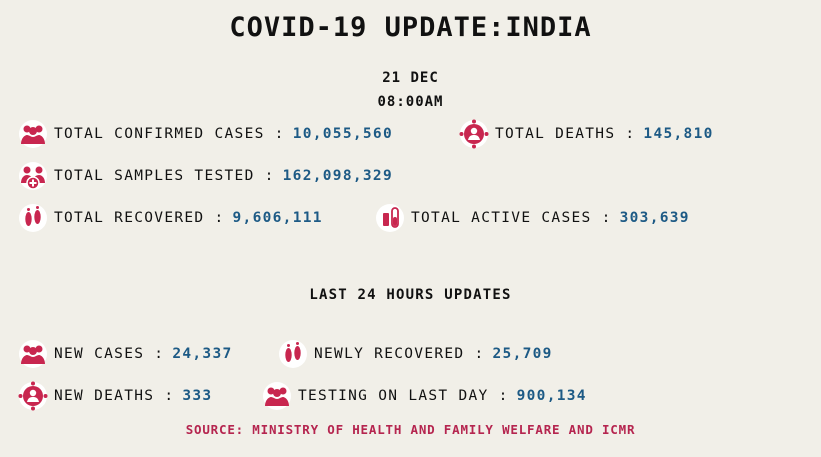 The image size is (821, 457). Describe the element at coordinates (522, 354) in the screenshot. I see `stat-value: 25,709` at that location.